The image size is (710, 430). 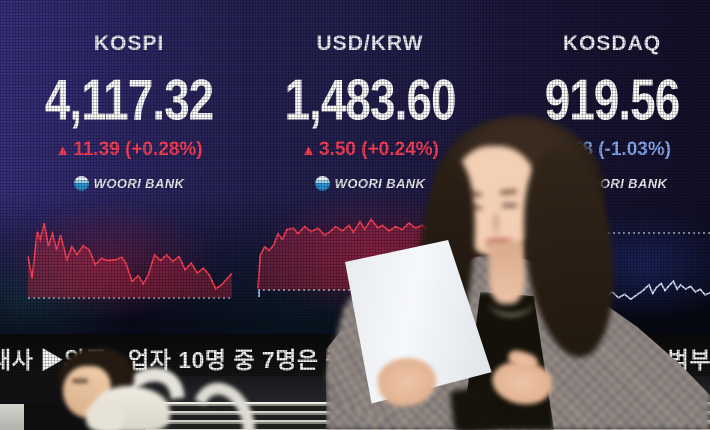 I want to click on index-value: 1,483.60, so click(x=370, y=99).